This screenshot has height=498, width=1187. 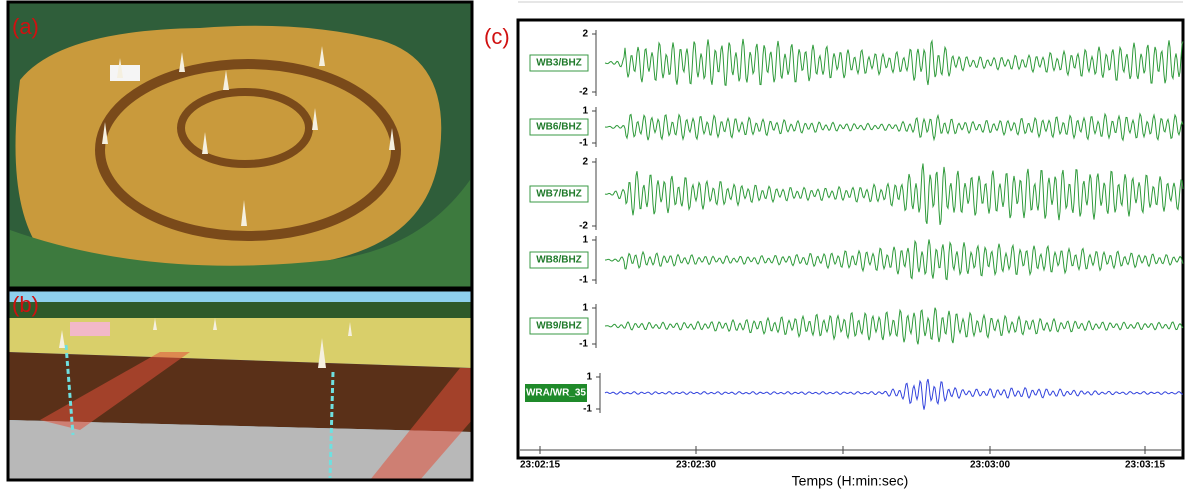 What do you see at coordinates (25, 304) in the screenshot?
I see `panel-label: (b)` at bounding box center [25, 304].